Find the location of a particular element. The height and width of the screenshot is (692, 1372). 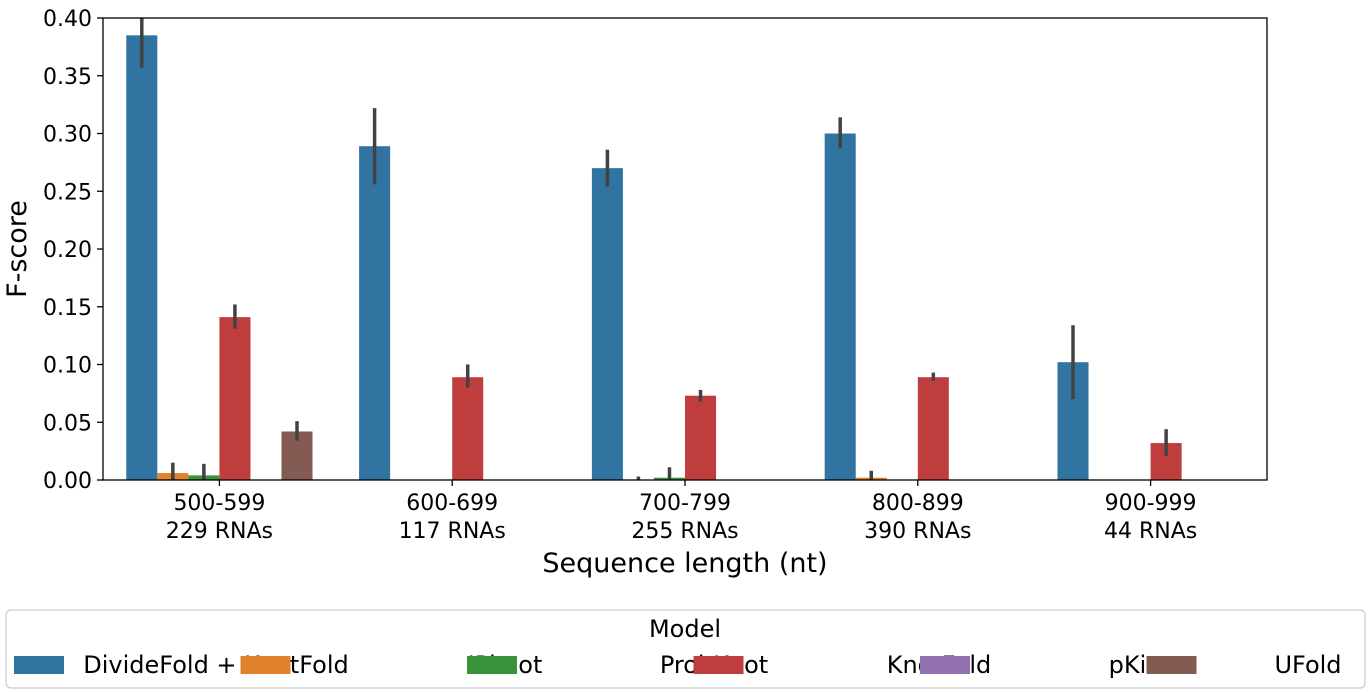

legend-frame is located at coordinates (685, 649).